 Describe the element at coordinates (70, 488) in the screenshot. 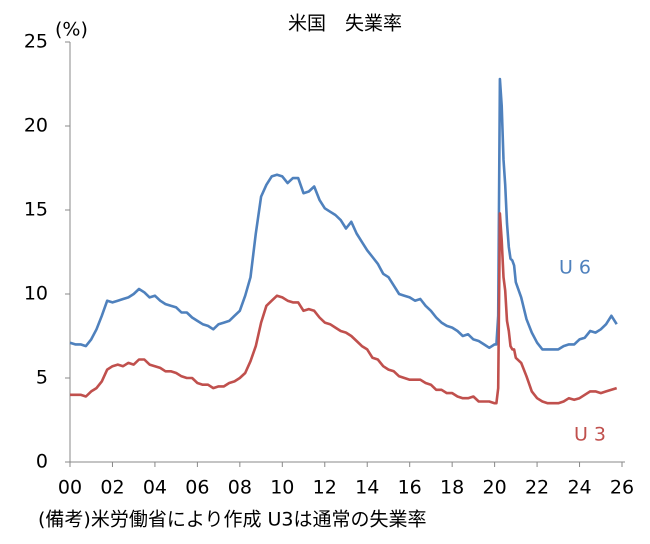

I see `x-tick-label: 00` at that location.